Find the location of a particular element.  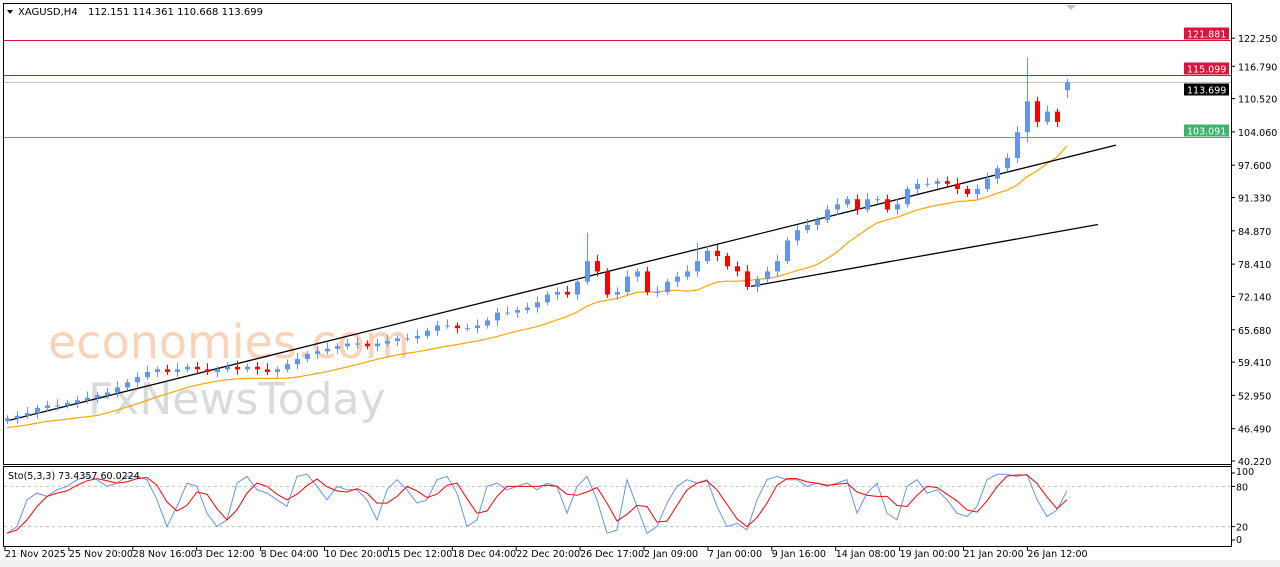

symbol-collapse-icon is located at coordinates (10, 12).